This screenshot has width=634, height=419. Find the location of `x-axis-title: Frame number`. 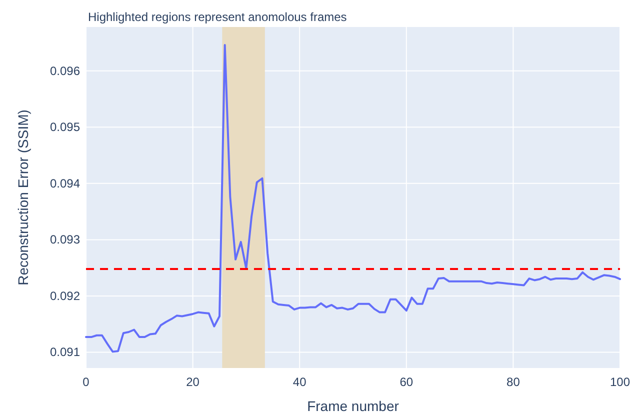

x-axis-title: Frame number is located at coordinates (353, 406).